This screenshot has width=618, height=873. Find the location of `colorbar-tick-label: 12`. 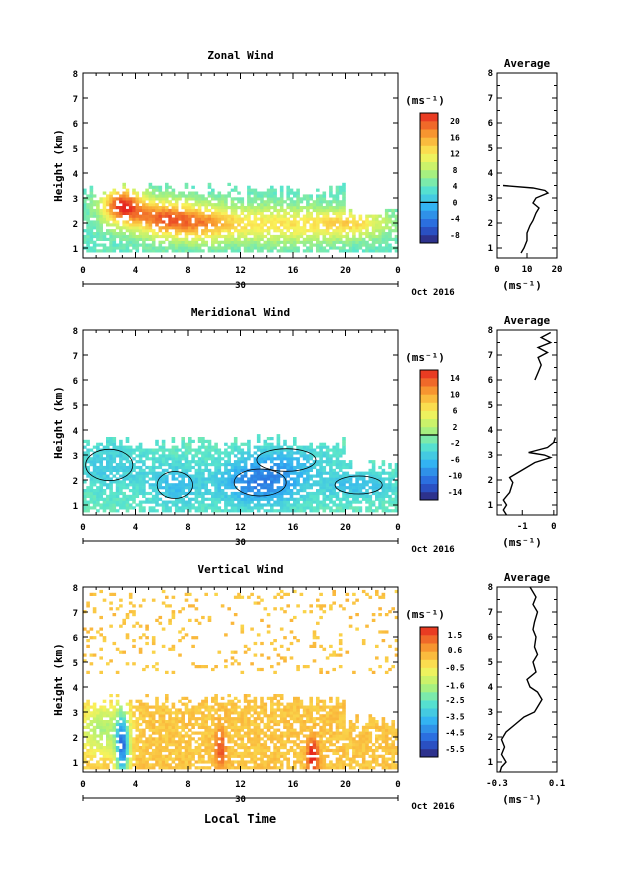

colorbar-tick-label: 12 is located at coordinates (455, 154).